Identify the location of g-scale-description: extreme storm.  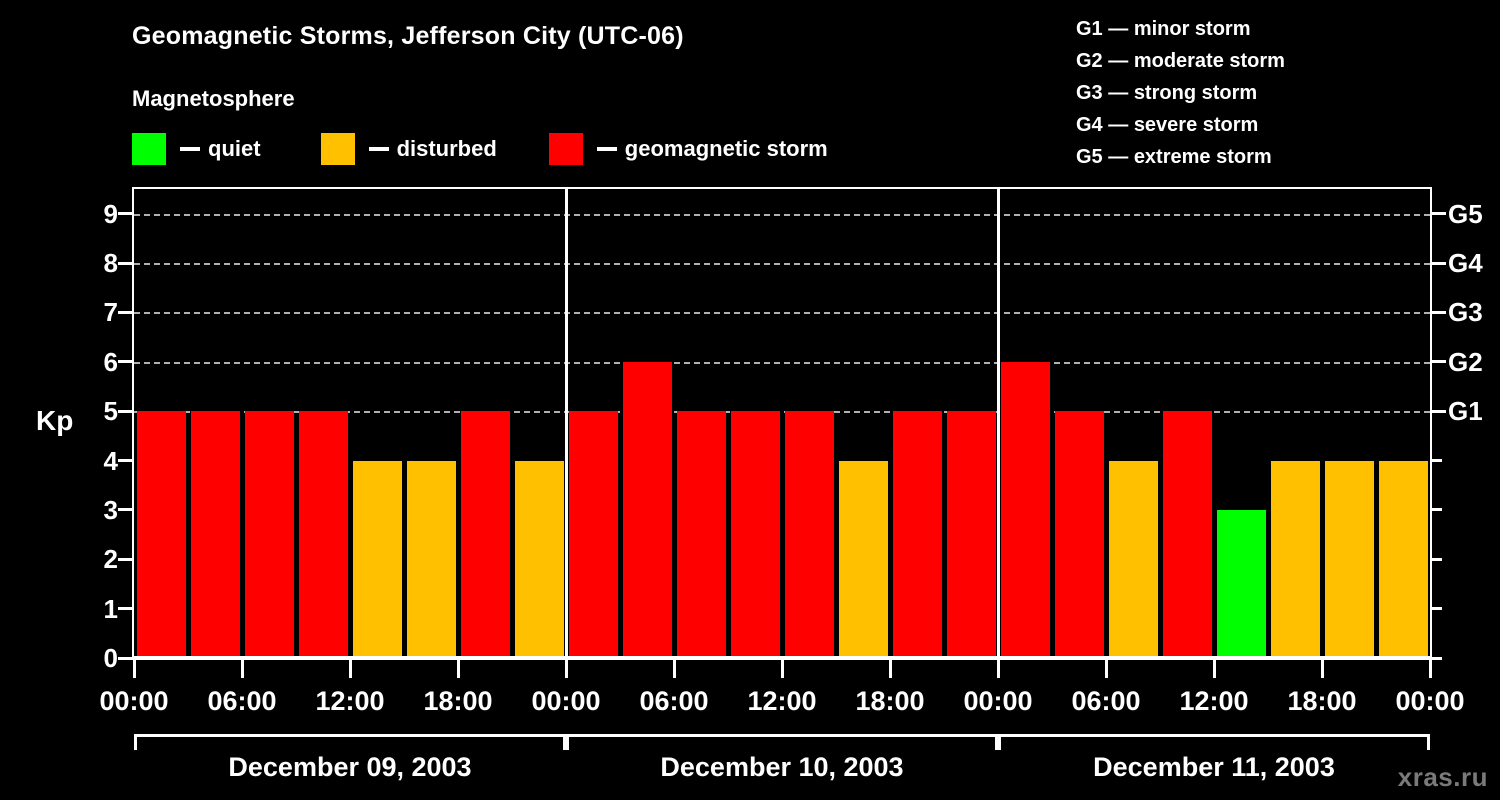
(1202, 157).